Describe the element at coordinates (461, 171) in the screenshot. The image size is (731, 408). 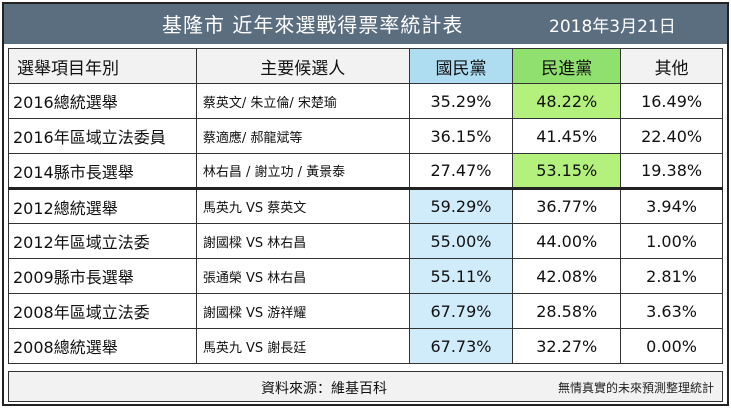
I see `kmt-share-cell: 27.47%` at that location.